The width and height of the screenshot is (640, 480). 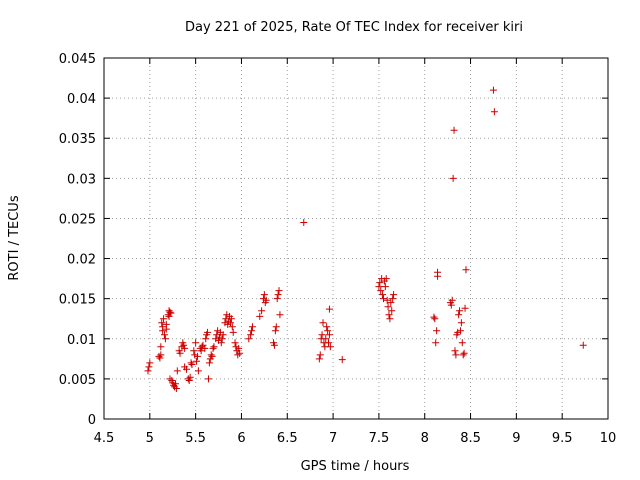 What do you see at coordinates (150, 438) in the screenshot?
I see `x-tick-label: 5` at bounding box center [150, 438].